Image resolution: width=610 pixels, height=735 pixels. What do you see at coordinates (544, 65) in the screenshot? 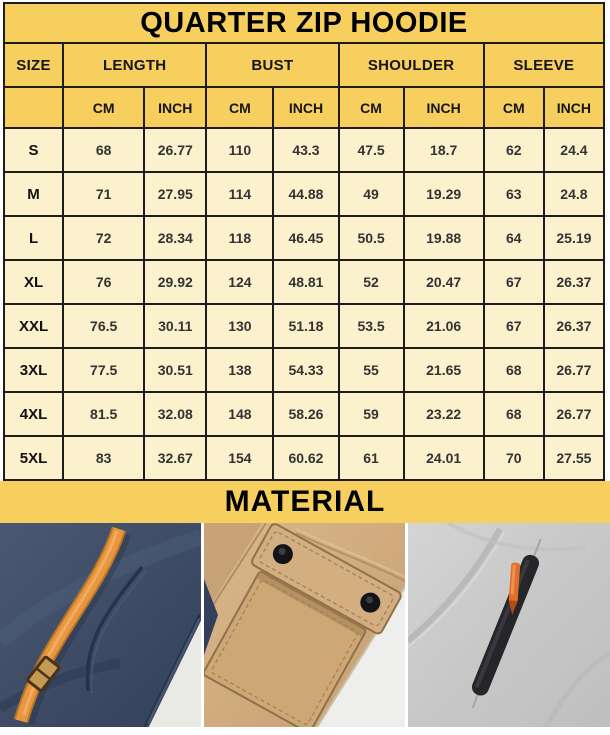
I see `column-header-sleeve: SLEEVE` at bounding box center [544, 65].